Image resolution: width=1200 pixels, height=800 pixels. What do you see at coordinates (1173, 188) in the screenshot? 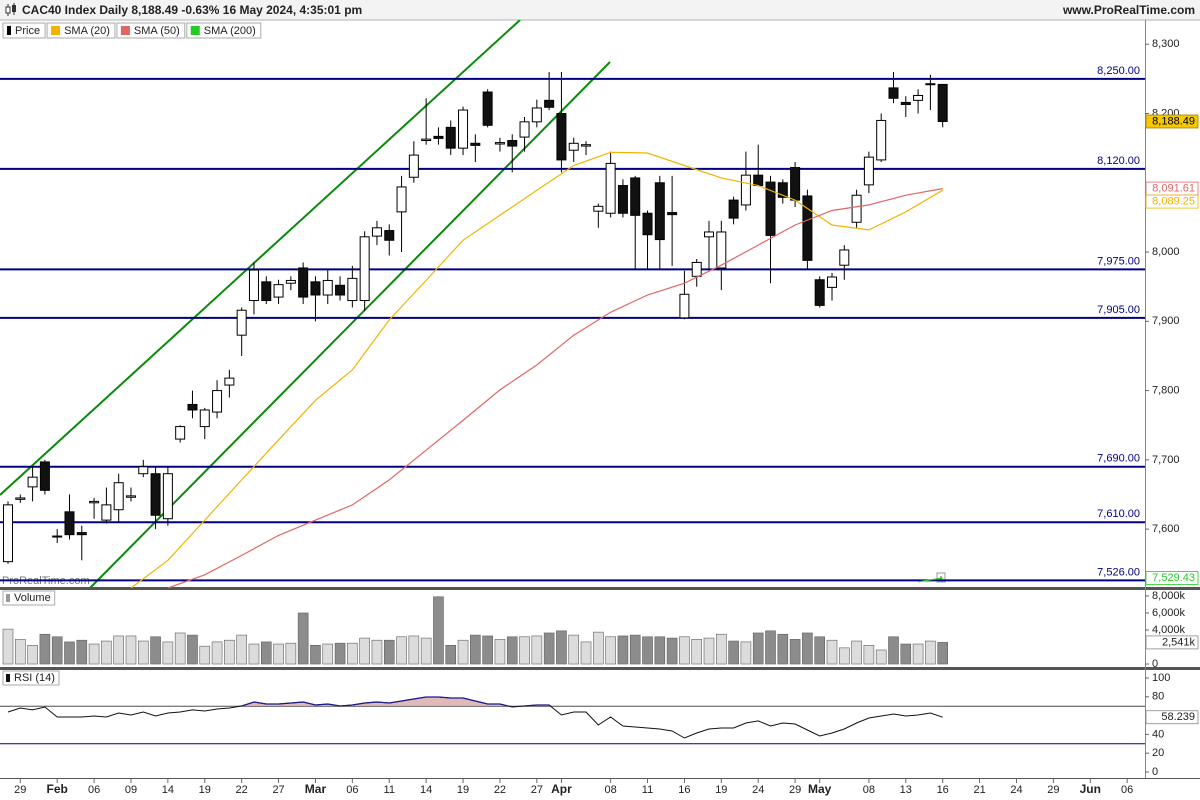
I see `value-label-text: 8,091.61` at bounding box center [1173, 188].